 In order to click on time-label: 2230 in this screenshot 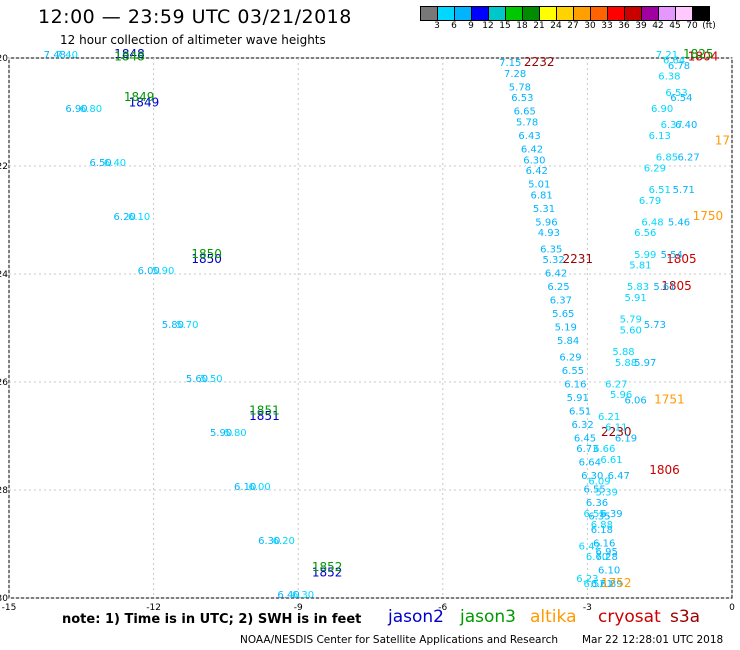, I will do `click(616, 432)`.